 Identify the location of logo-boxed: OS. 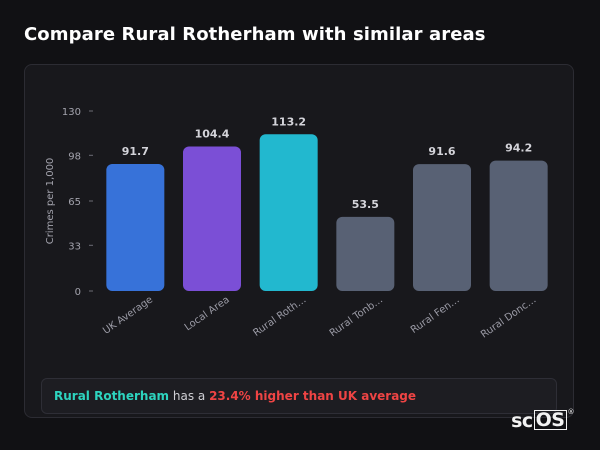
(550, 420).